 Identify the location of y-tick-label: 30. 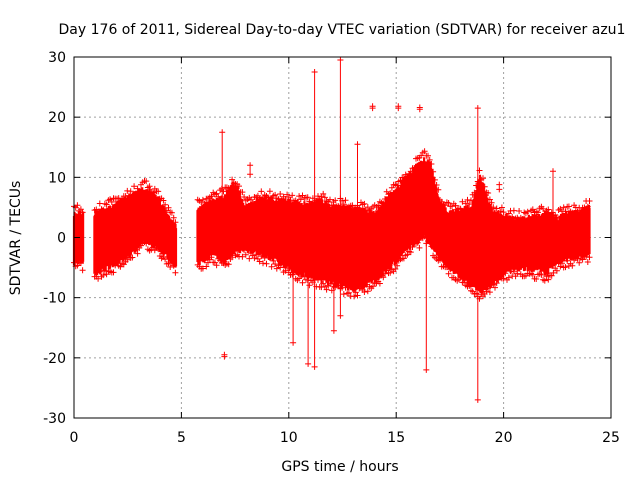
(57, 58).